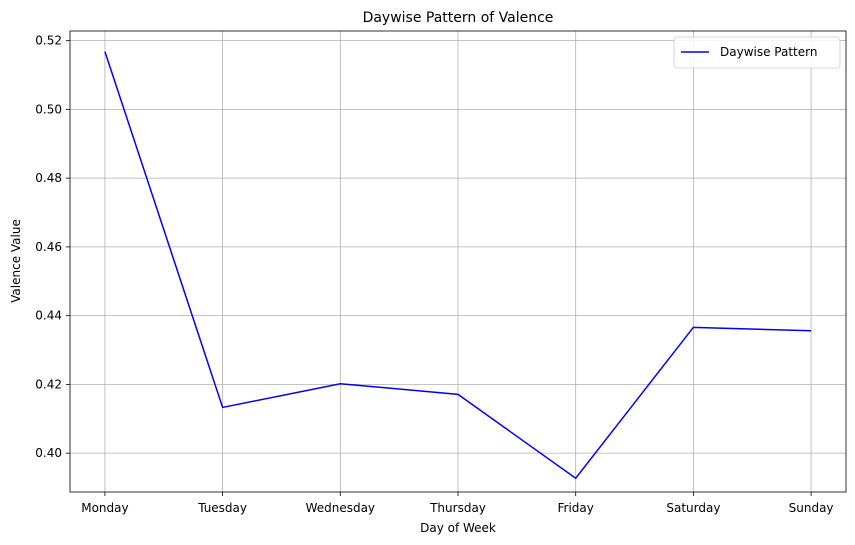 The image size is (855, 545). What do you see at coordinates (576, 508) in the screenshot?
I see `x-tick-label: Friday` at bounding box center [576, 508].